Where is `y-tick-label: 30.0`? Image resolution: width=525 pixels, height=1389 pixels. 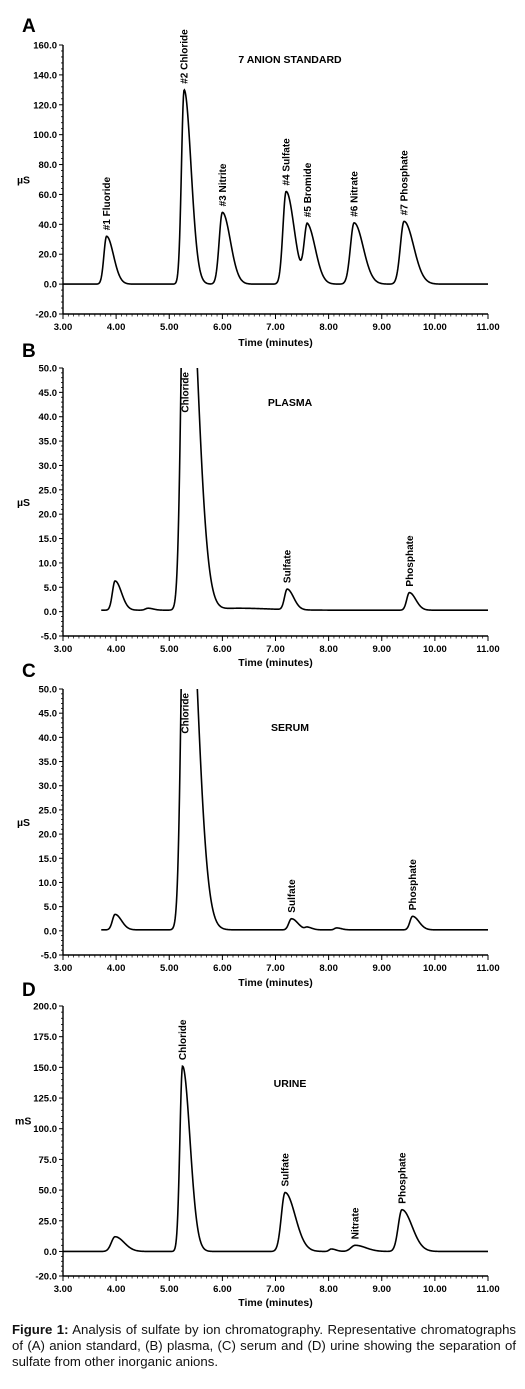 y-tick-label: 30.0 is located at coordinates (48, 466).